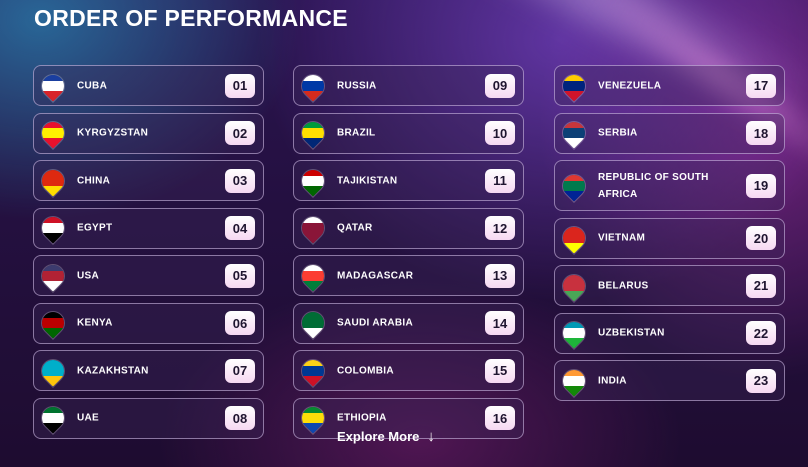 The height and width of the screenshot is (467, 808). What do you see at coordinates (408, 418) in the screenshot?
I see `performance-card-ethiopia: ETHIOPIA 16` at bounding box center [408, 418].